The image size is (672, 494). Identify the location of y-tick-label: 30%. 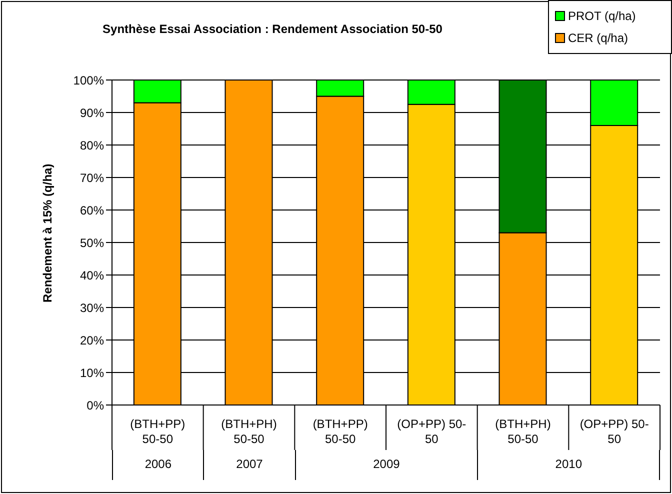
(92, 307).